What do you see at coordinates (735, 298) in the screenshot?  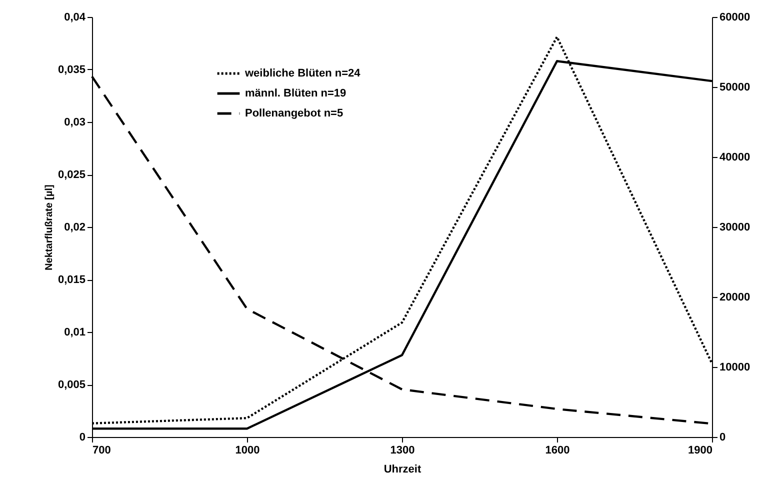 I see `y2-tick-label: 20000` at bounding box center [735, 298].